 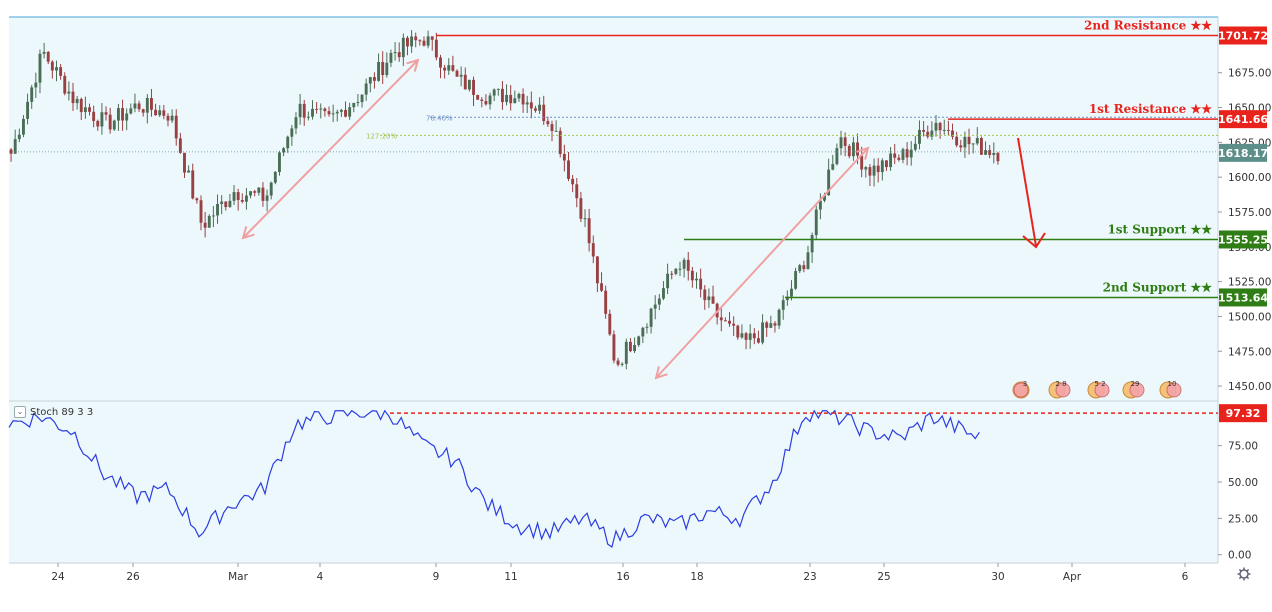 I want to click on price-tick-label: 1675.00, so click(x=1249, y=74).